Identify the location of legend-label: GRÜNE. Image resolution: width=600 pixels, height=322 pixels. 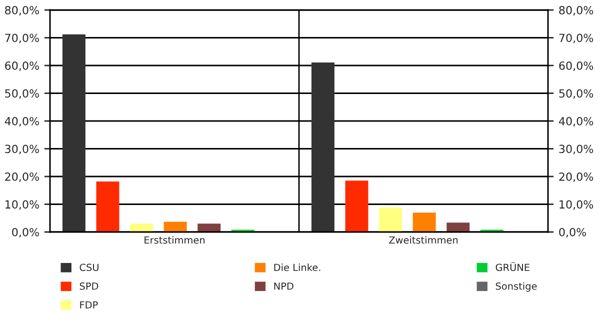
(513, 267).